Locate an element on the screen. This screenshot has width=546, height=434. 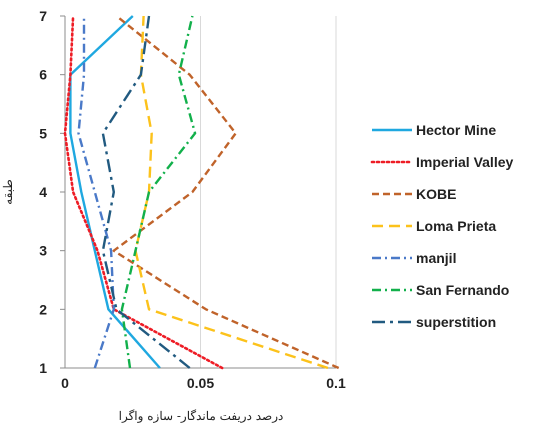
y-tick-label: 6 is located at coordinates (43, 75).